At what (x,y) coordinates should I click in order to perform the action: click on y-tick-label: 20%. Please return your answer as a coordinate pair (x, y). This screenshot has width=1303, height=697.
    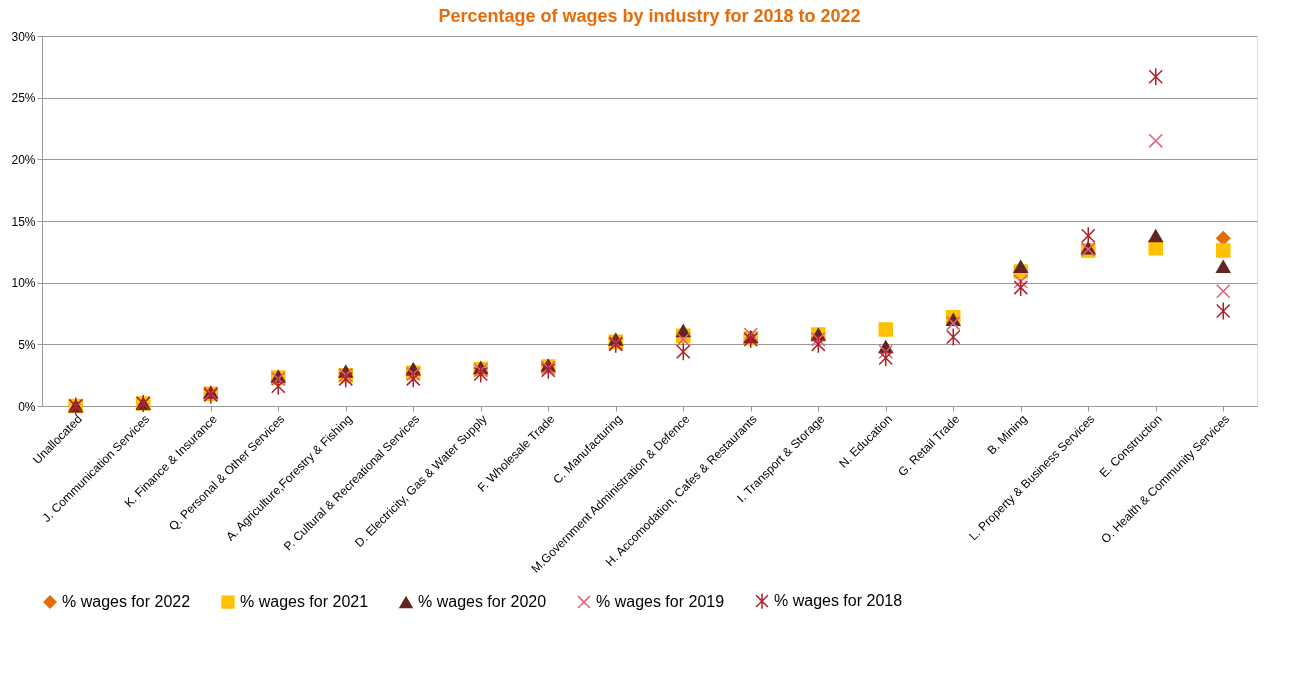
    Looking at the image, I should click on (23, 159).